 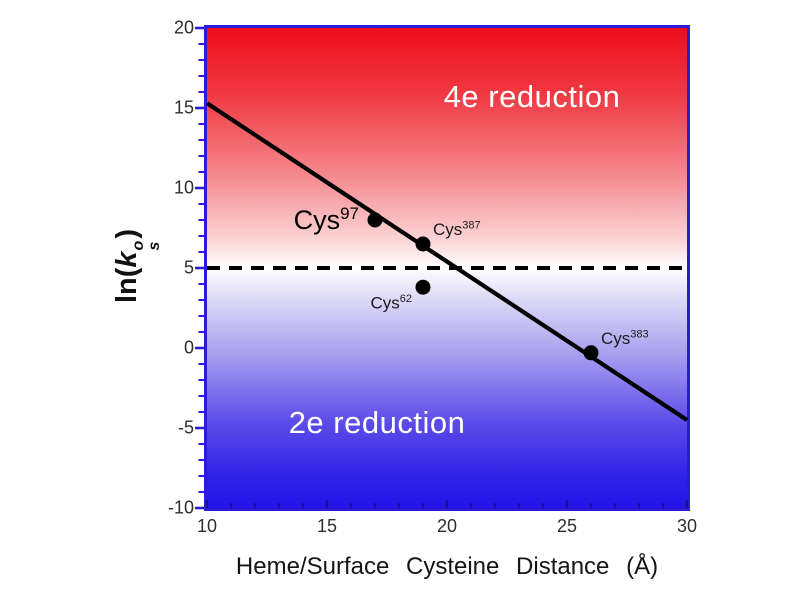 I want to click on y-tick-label: 5, so click(x=188, y=267).